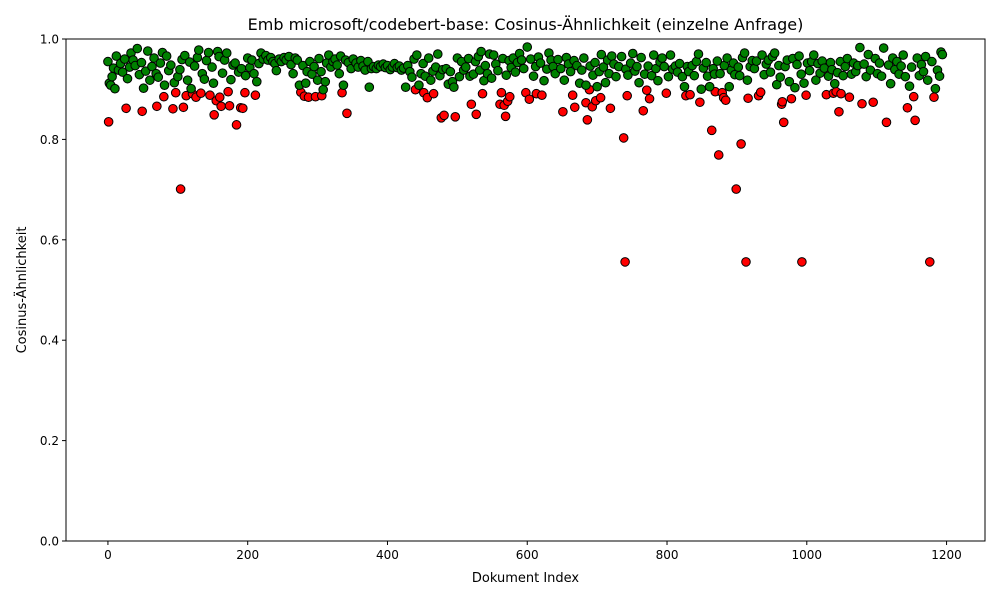 The image size is (1000, 600). What do you see at coordinates (807, 555) in the screenshot?
I see `x-tick-label: 1000` at bounding box center [807, 555].